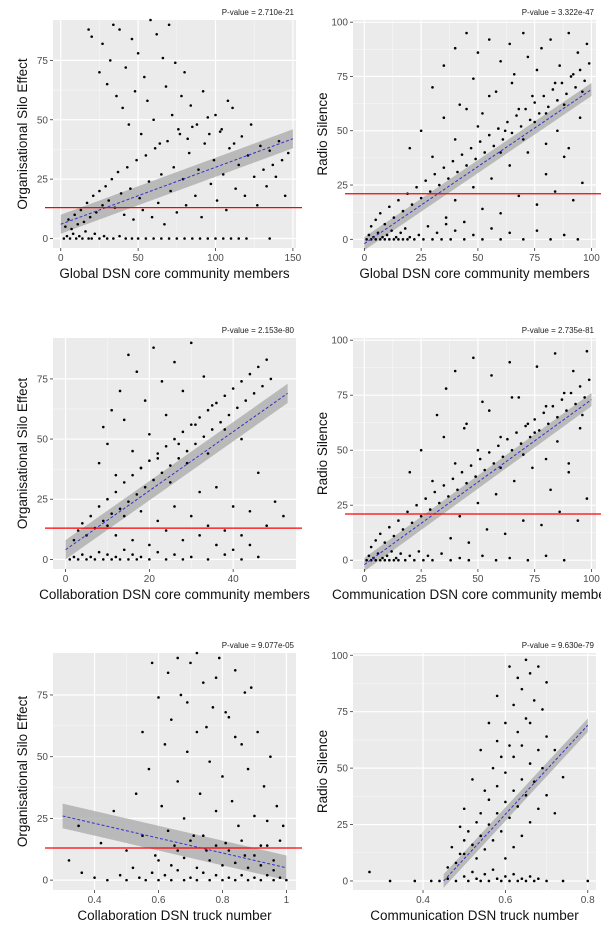  Describe the element at coordinates (174, 273) in the screenshot. I see `x-axis-label: Global DSN core community members` at that location.